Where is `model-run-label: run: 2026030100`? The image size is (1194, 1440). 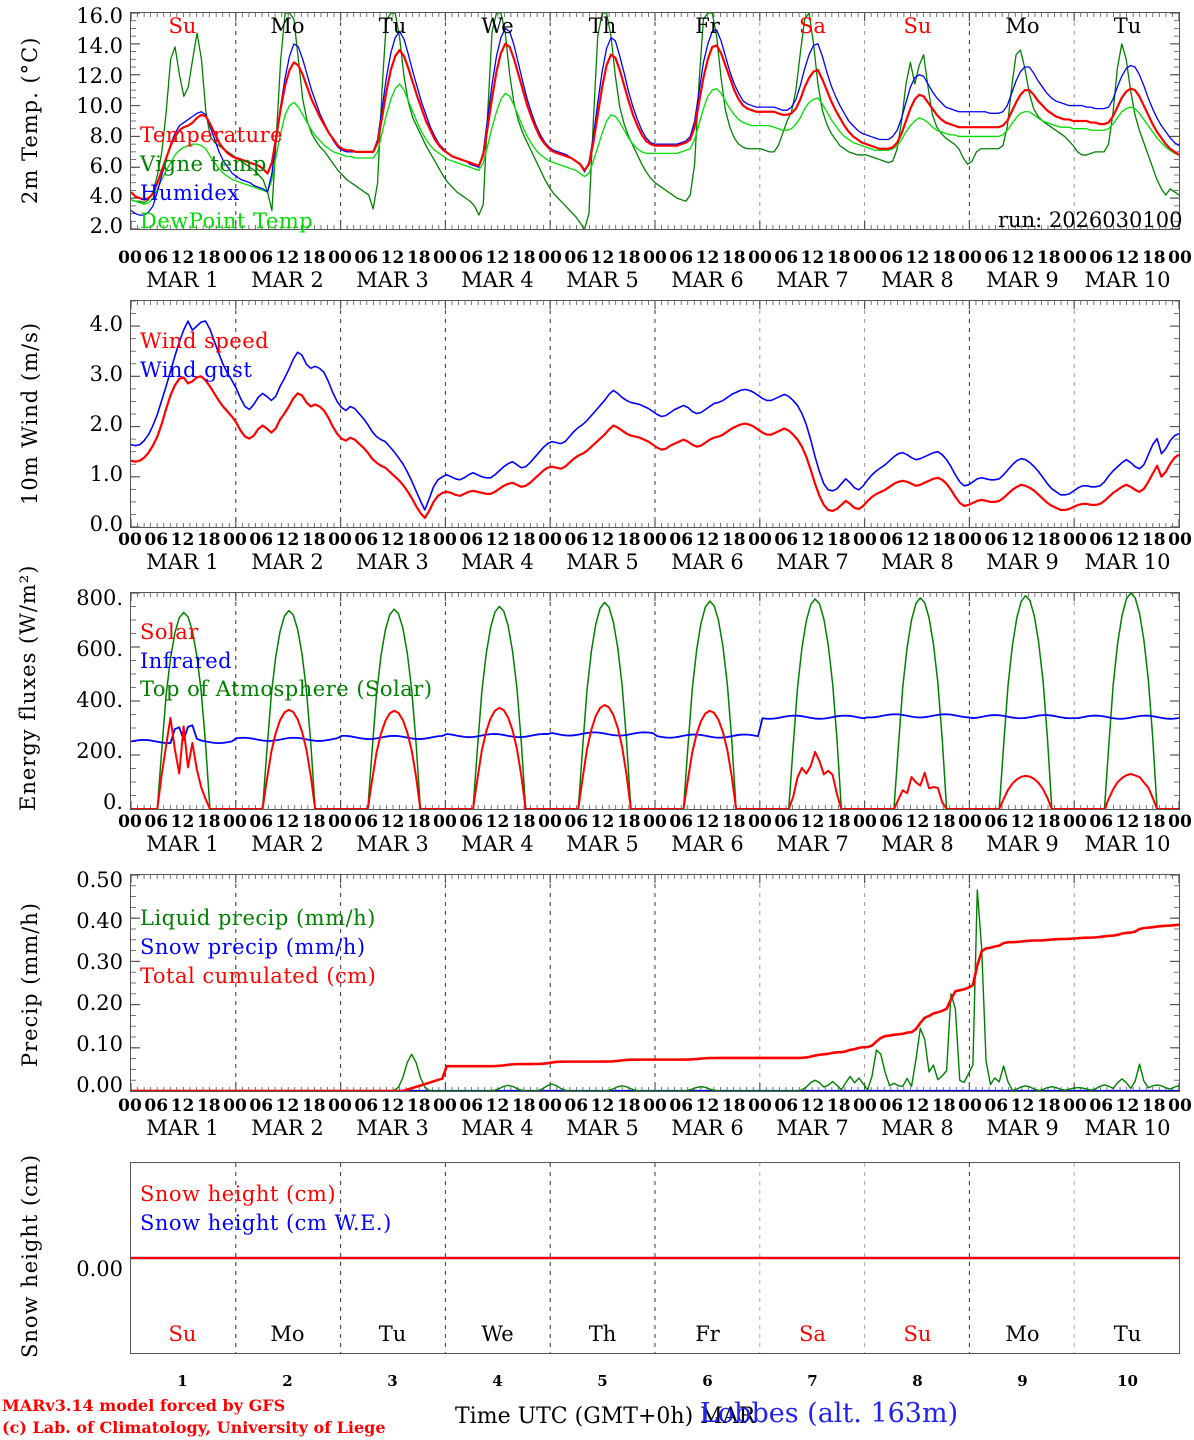 model-run-label: run: 2026030100 is located at coordinates (1090, 220).